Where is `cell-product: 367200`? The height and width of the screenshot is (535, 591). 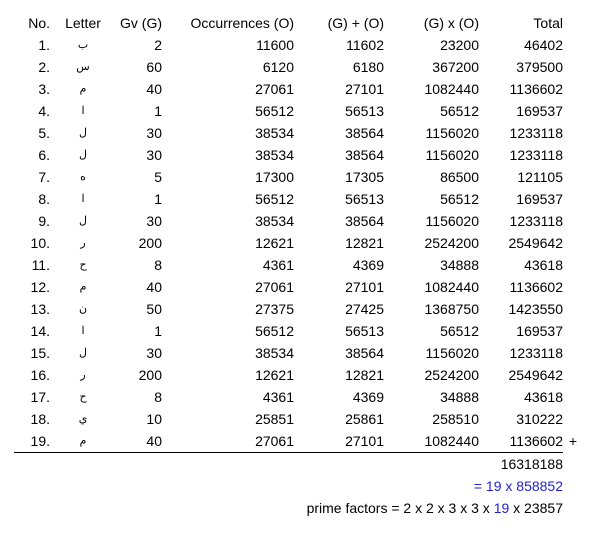
cell-product: 367200 is located at coordinates (455, 67).